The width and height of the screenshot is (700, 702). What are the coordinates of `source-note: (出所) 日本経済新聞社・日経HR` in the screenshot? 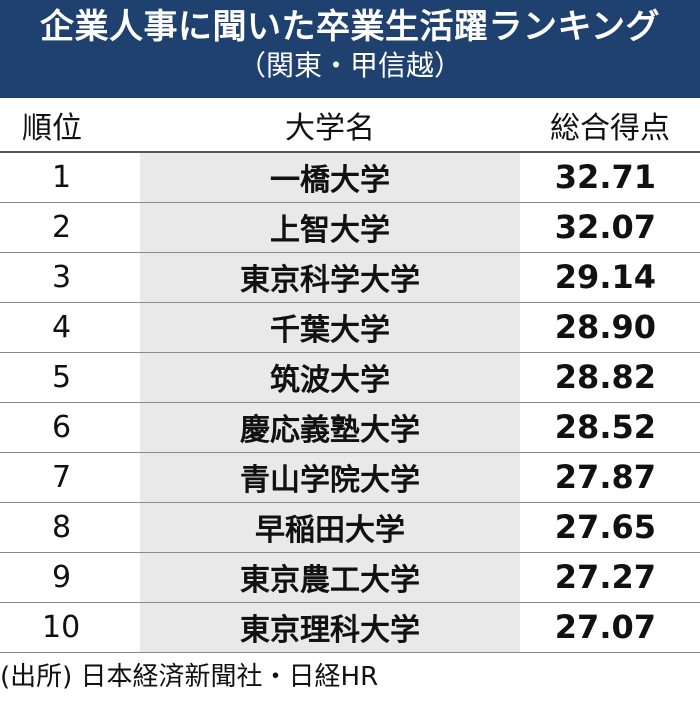 It's located at (189, 677).